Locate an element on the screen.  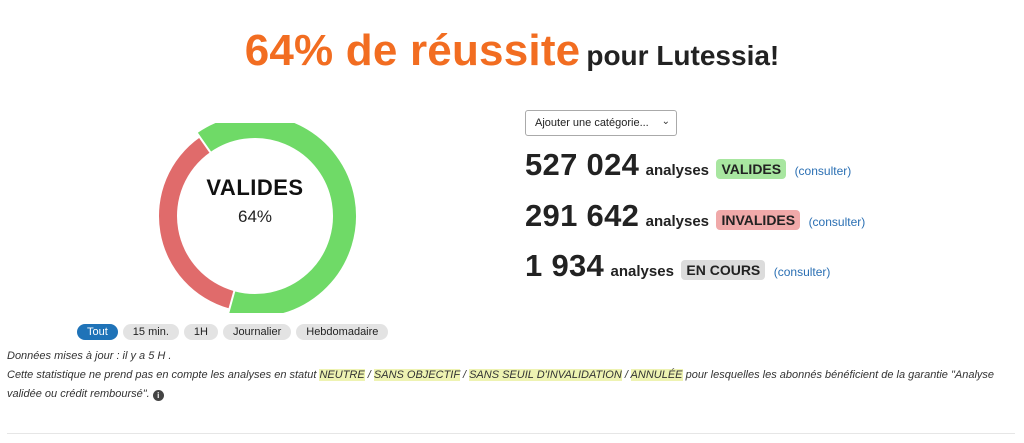
donut-label-title: VALIDES is located at coordinates (255, 187).